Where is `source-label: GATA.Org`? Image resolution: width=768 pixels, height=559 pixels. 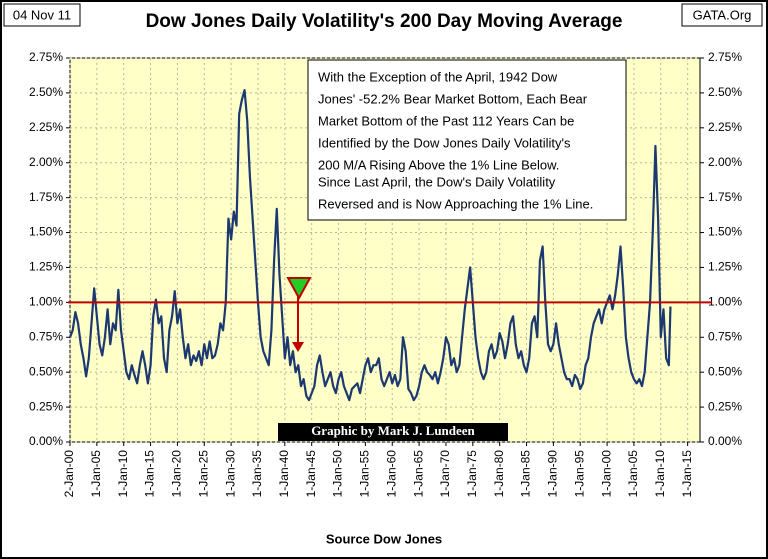 source-label: GATA.Org is located at coordinates (722, 14).